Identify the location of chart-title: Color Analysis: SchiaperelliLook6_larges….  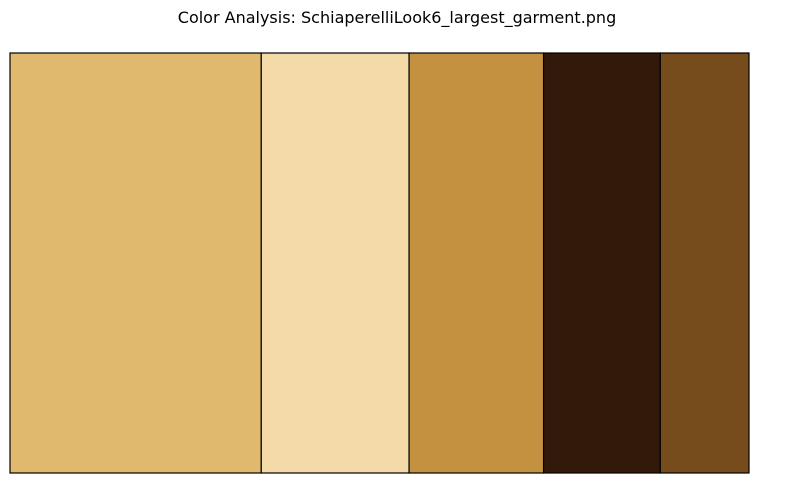
(397, 17).